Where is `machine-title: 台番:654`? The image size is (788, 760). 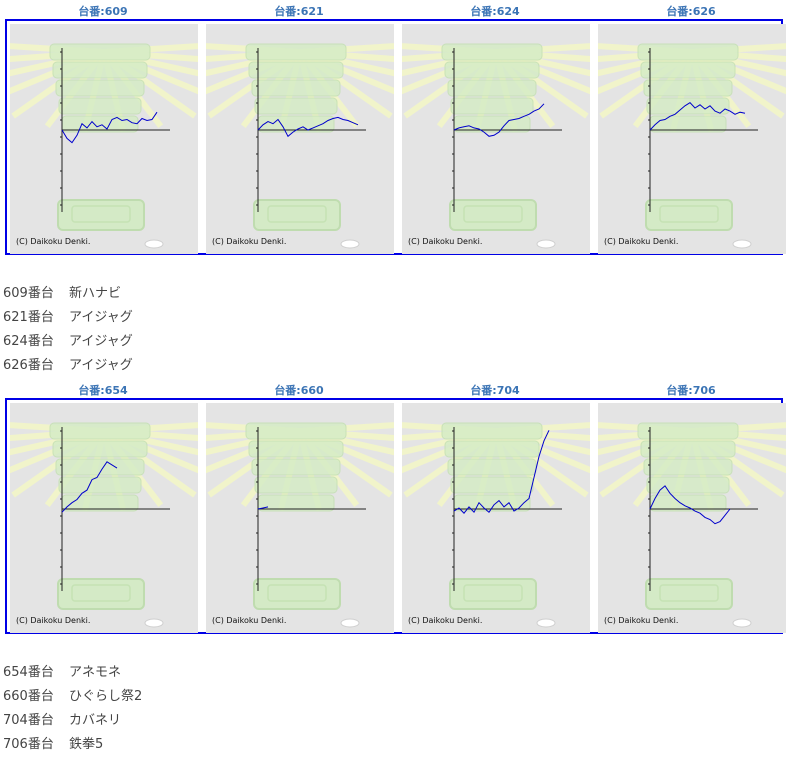
machine-title: 台番:654 is located at coordinates (103, 390).